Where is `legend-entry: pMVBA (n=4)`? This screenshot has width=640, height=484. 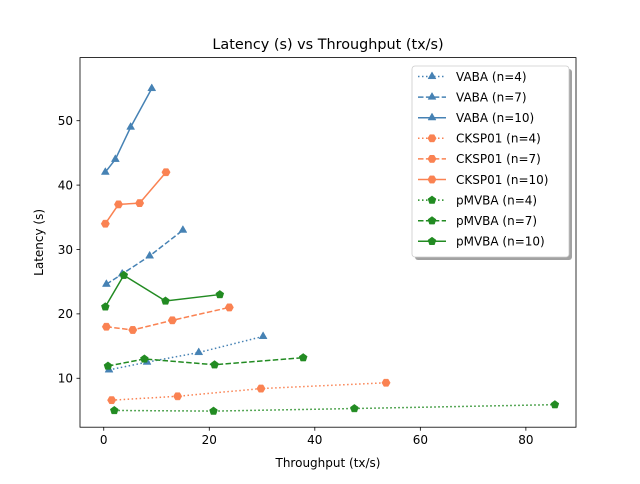 legend-entry: pMVBA (n=4) is located at coordinates (477, 200).